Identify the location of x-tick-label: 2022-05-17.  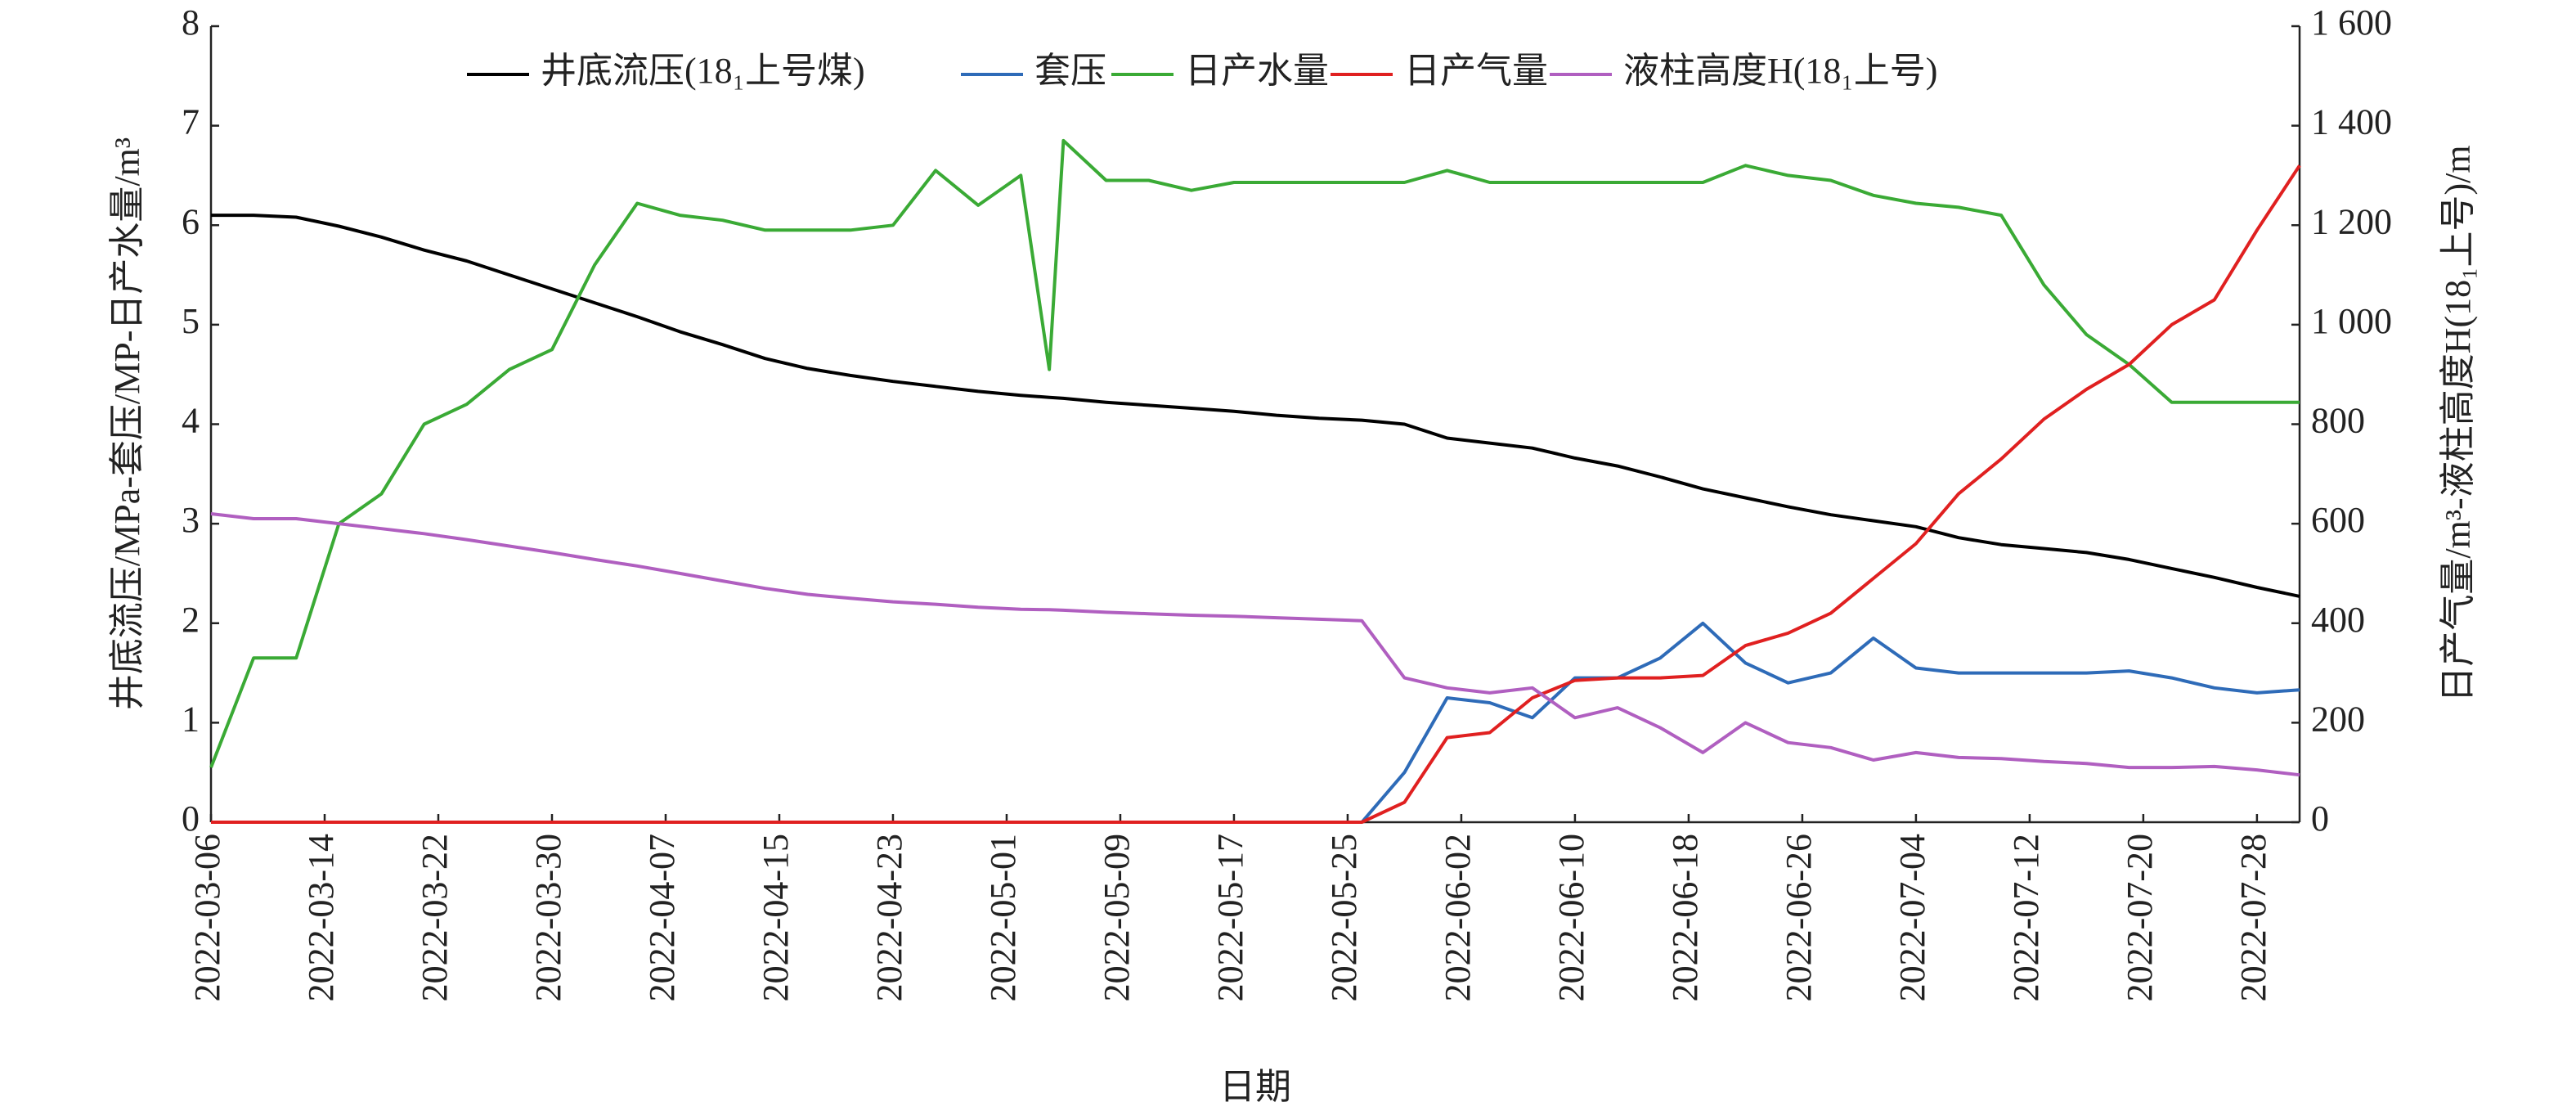
(1230, 917).